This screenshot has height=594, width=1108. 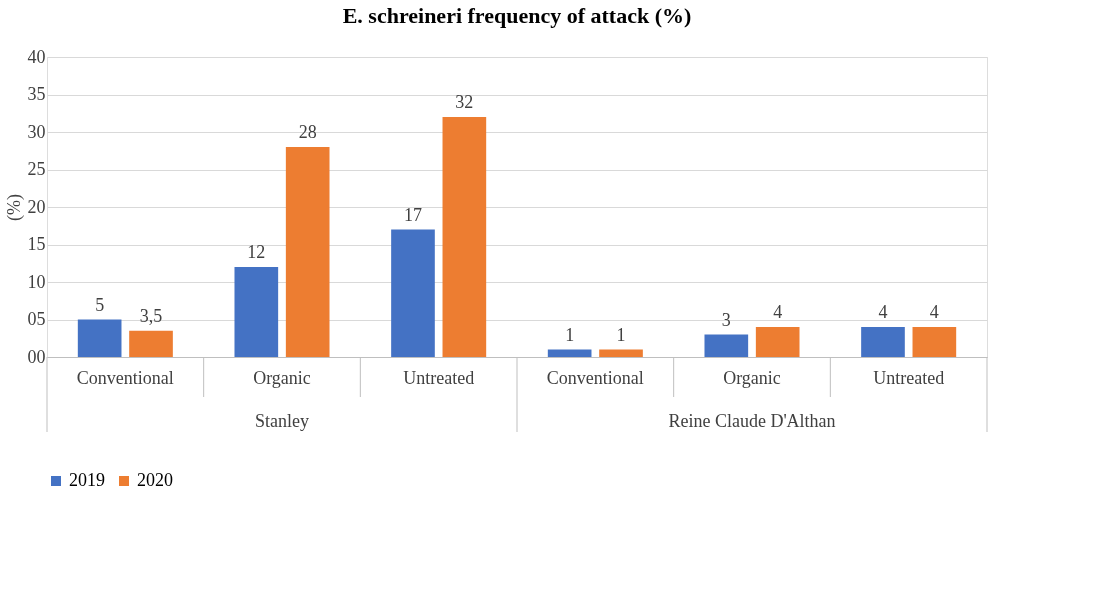 What do you see at coordinates (36, 244) in the screenshot?
I see `y-tick-label: 15` at bounding box center [36, 244].